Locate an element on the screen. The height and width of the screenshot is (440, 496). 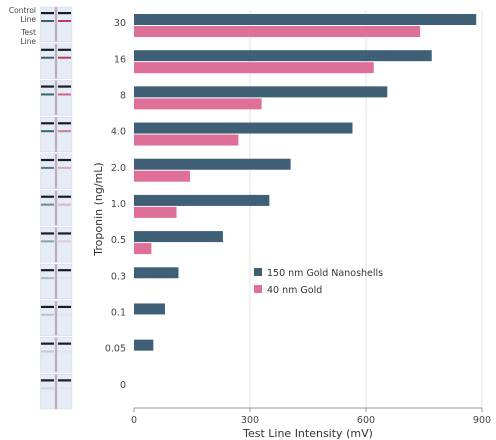
control-line-label: Control Line is located at coordinates (18, 15).